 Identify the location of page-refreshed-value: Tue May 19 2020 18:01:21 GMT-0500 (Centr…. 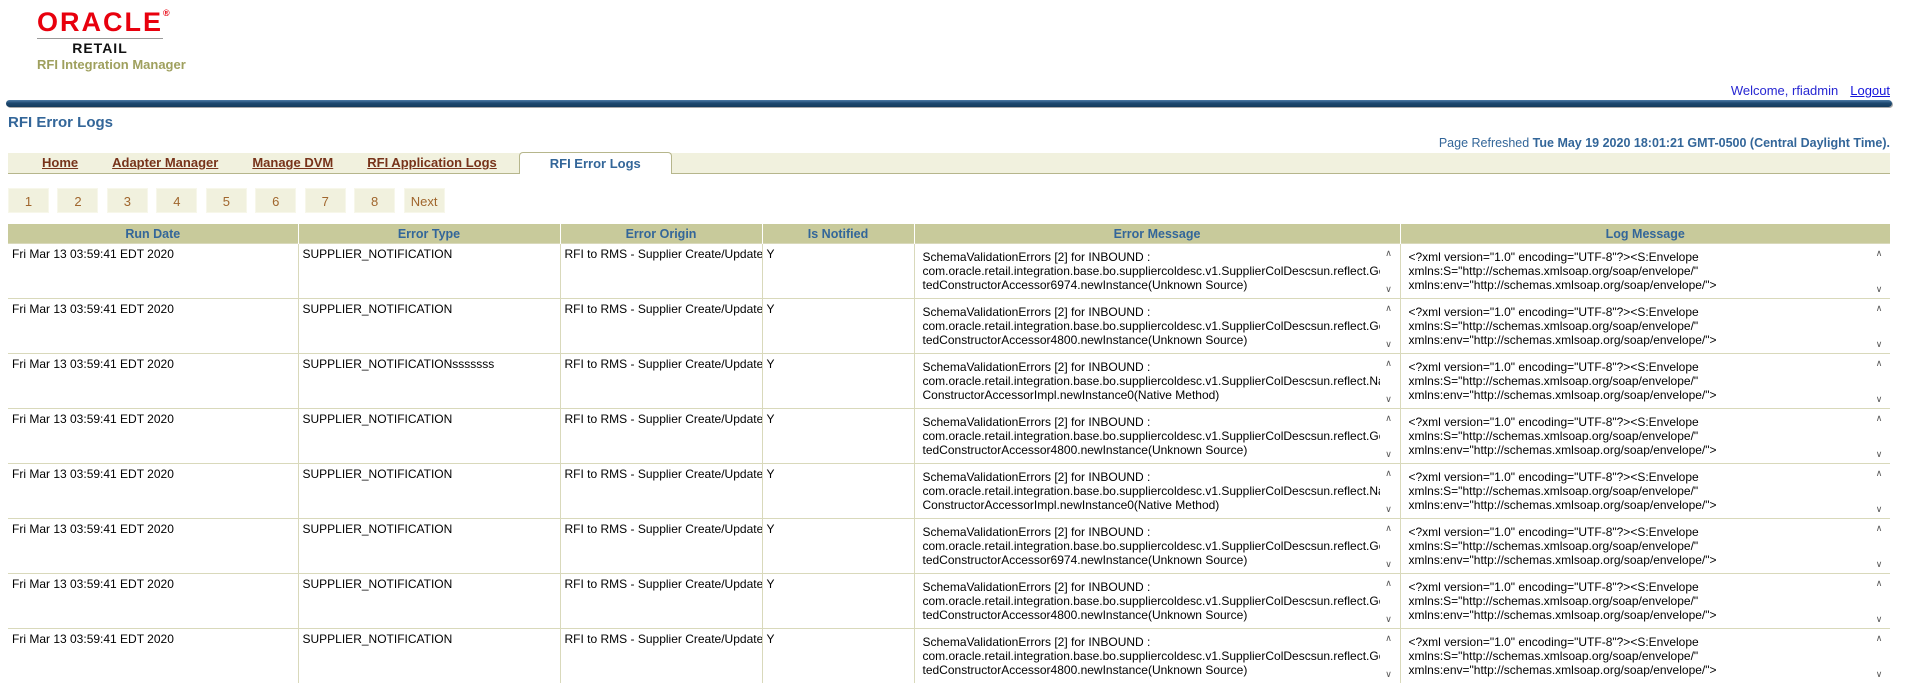
(1711, 143).